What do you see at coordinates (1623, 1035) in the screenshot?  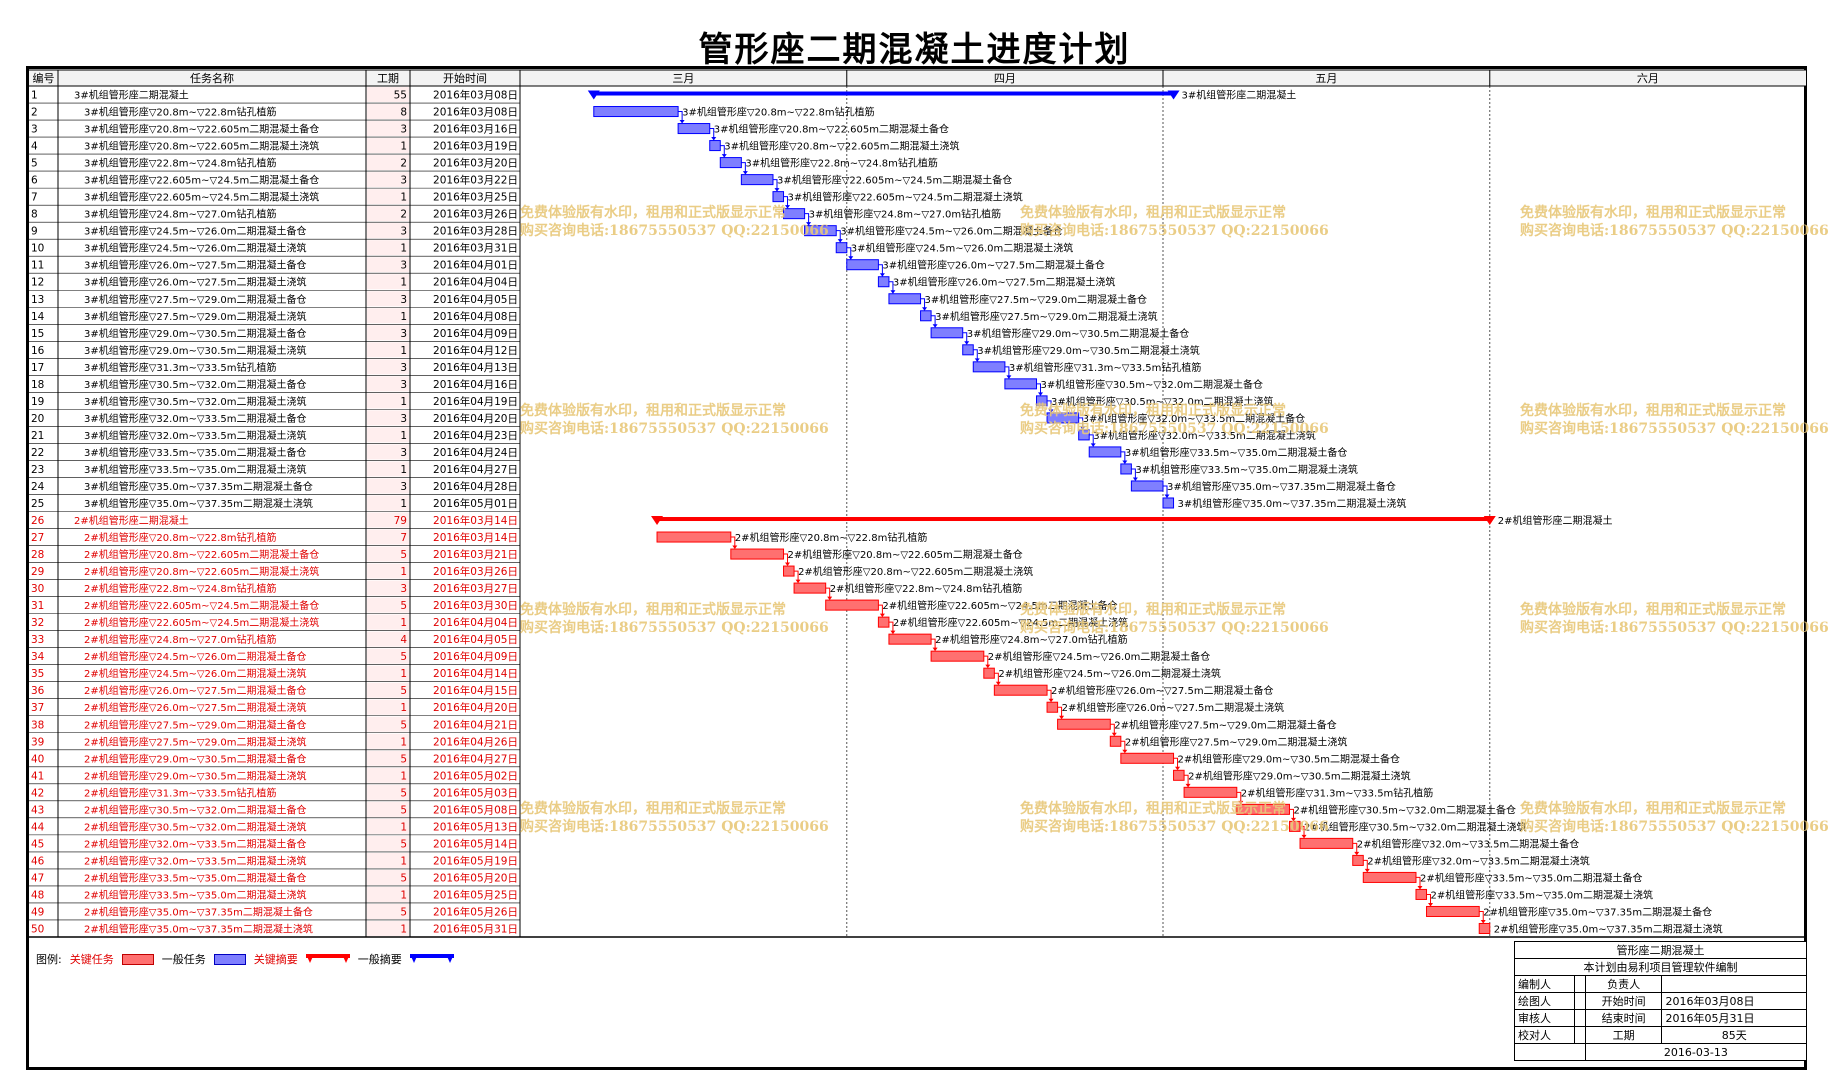 I see `info-duration-label: 工期` at bounding box center [1623, 1035].